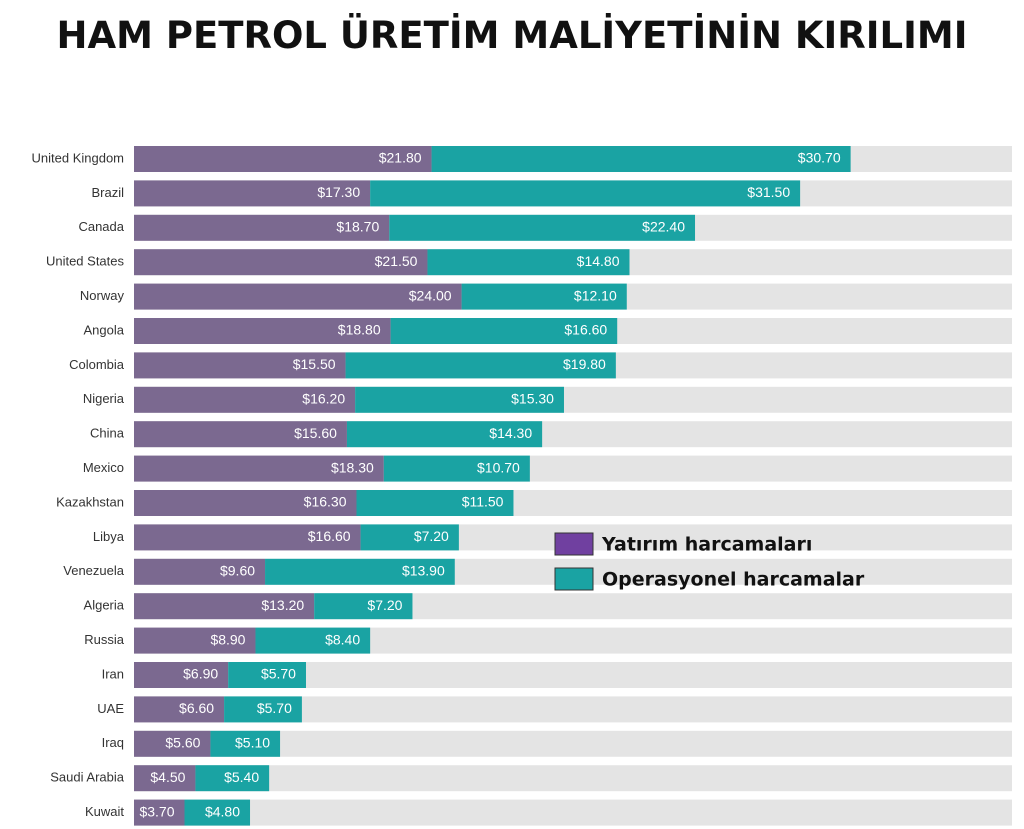 This screenshot has height=829, width=1024. Describe the element at coordinates (512, 35) in the screenshot. I see `chart-title: HAM PETROL ÜRETİM MALİYETİNİN KIRILIMI` at that location.